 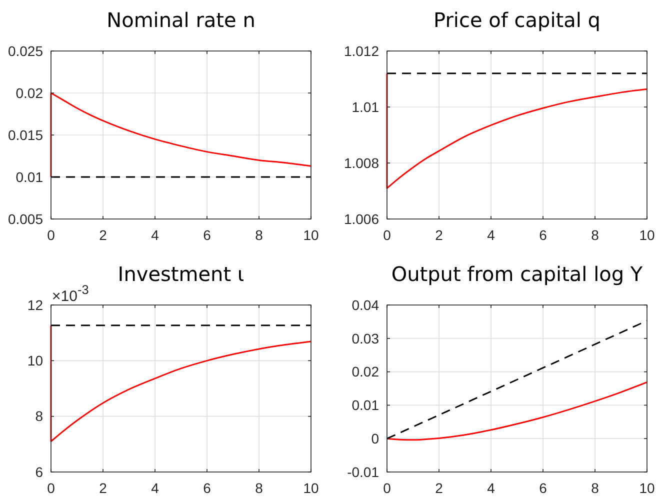 I want to click on y-tick-label: 6, so click(x=39, y=472).